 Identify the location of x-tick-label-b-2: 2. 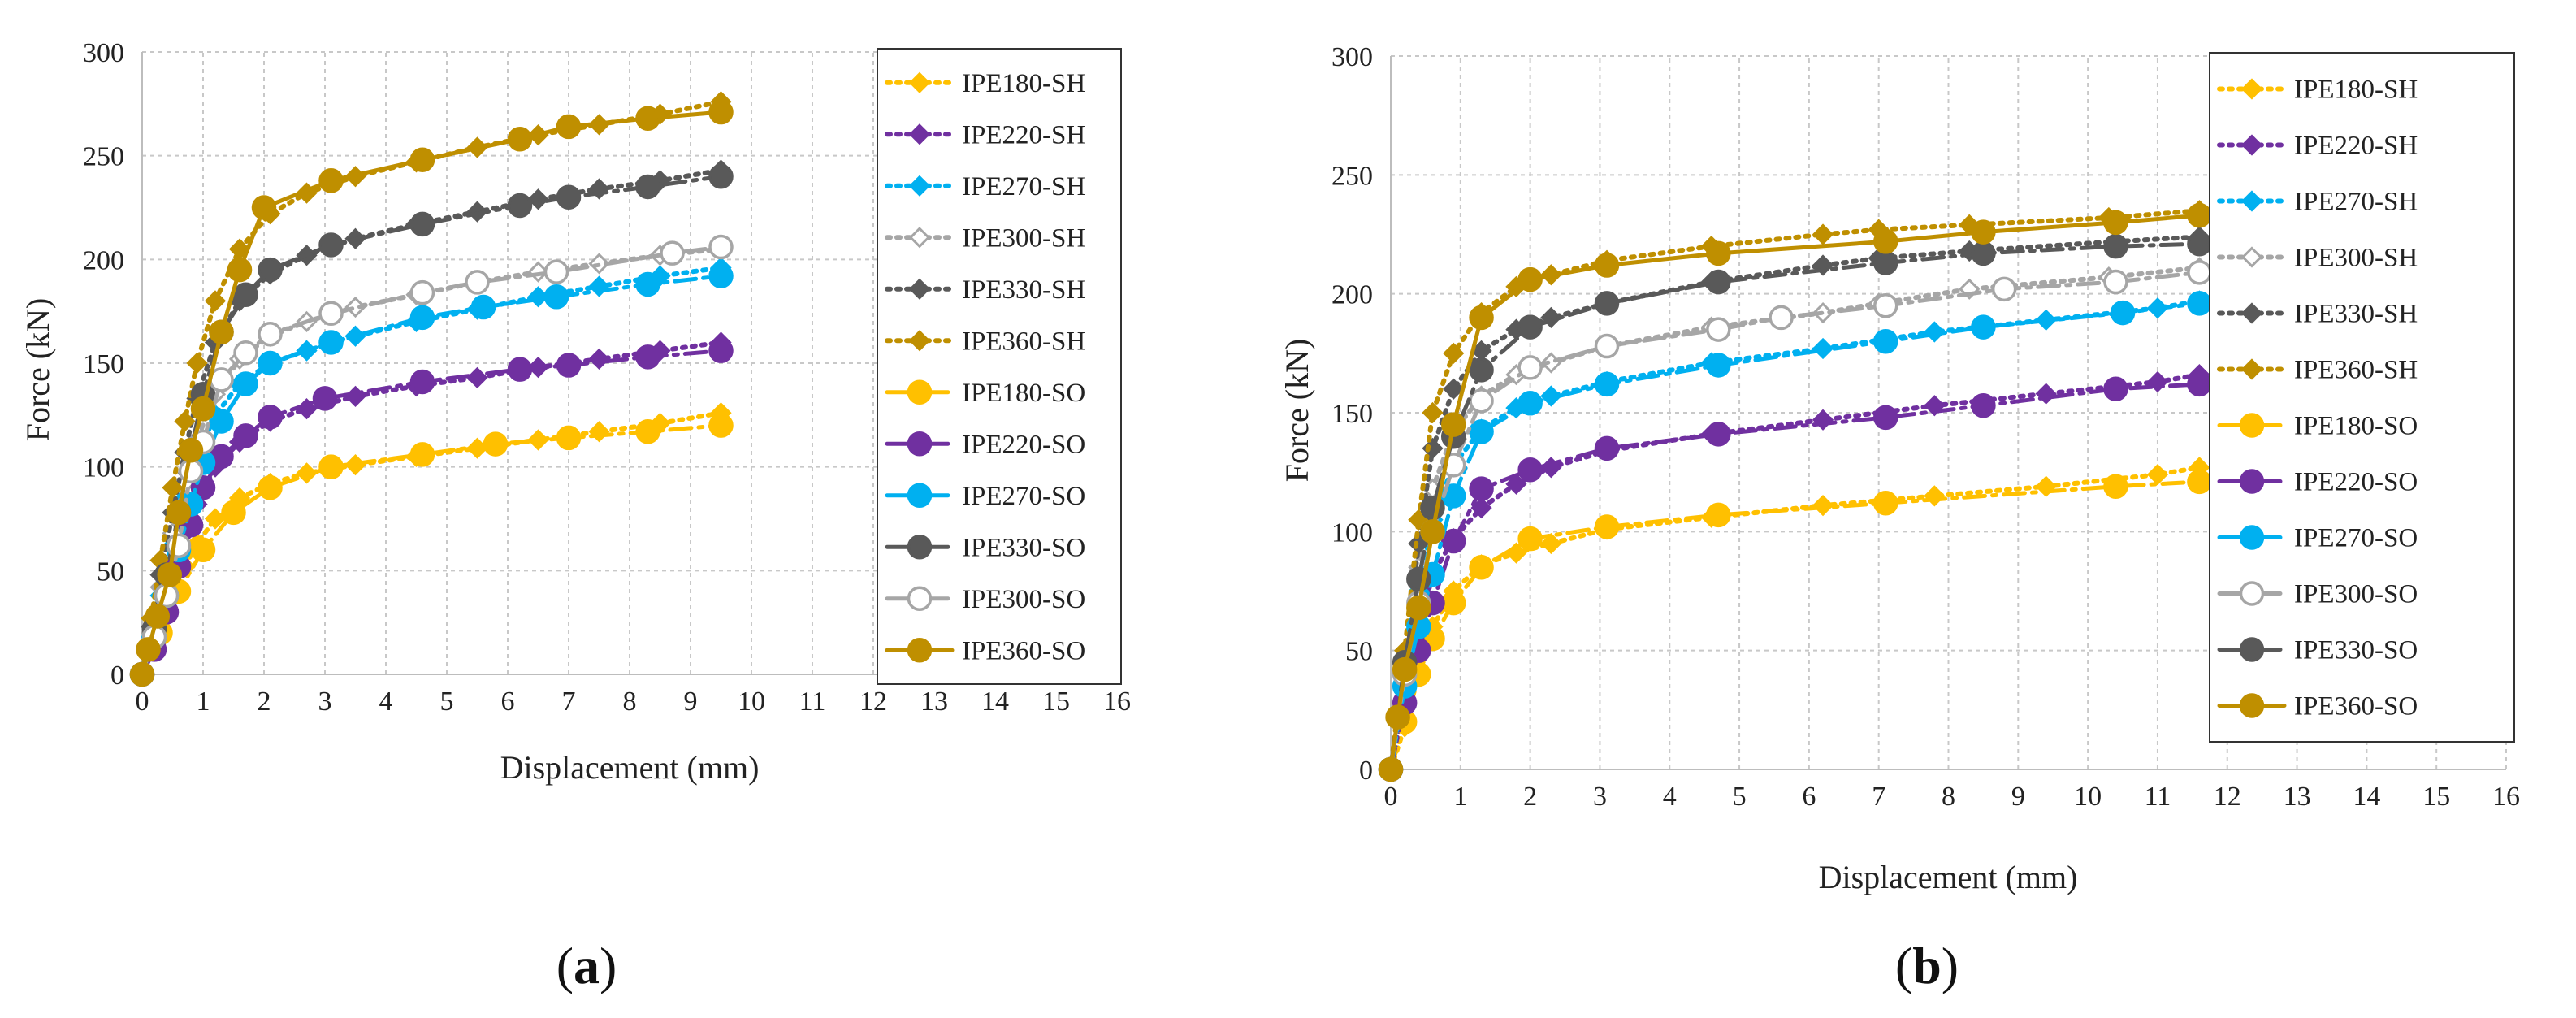
(1530, 797).